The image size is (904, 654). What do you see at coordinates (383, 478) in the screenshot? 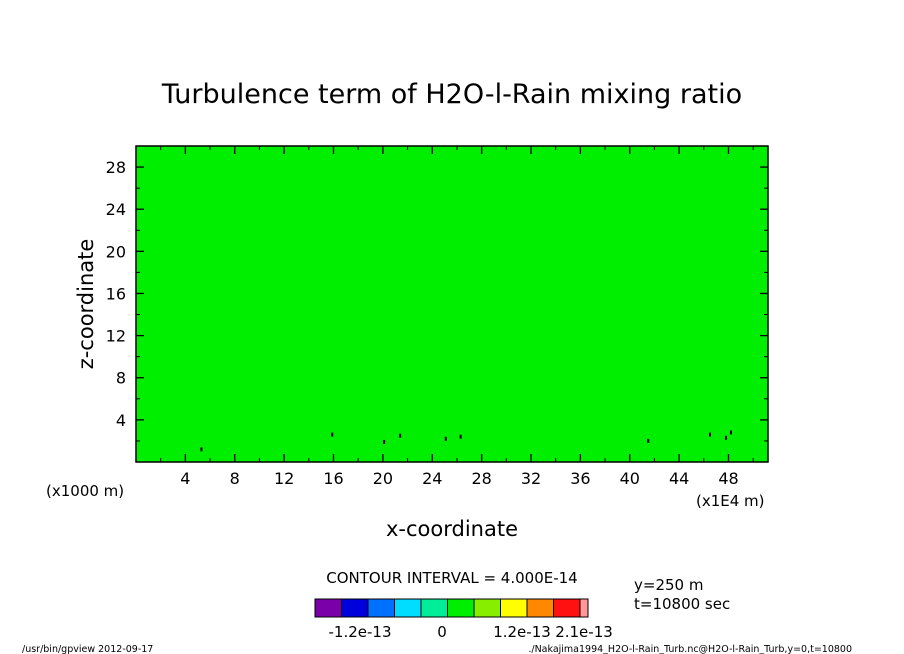
I see `x-tick-label: 20` at bounding box center [383, 478].